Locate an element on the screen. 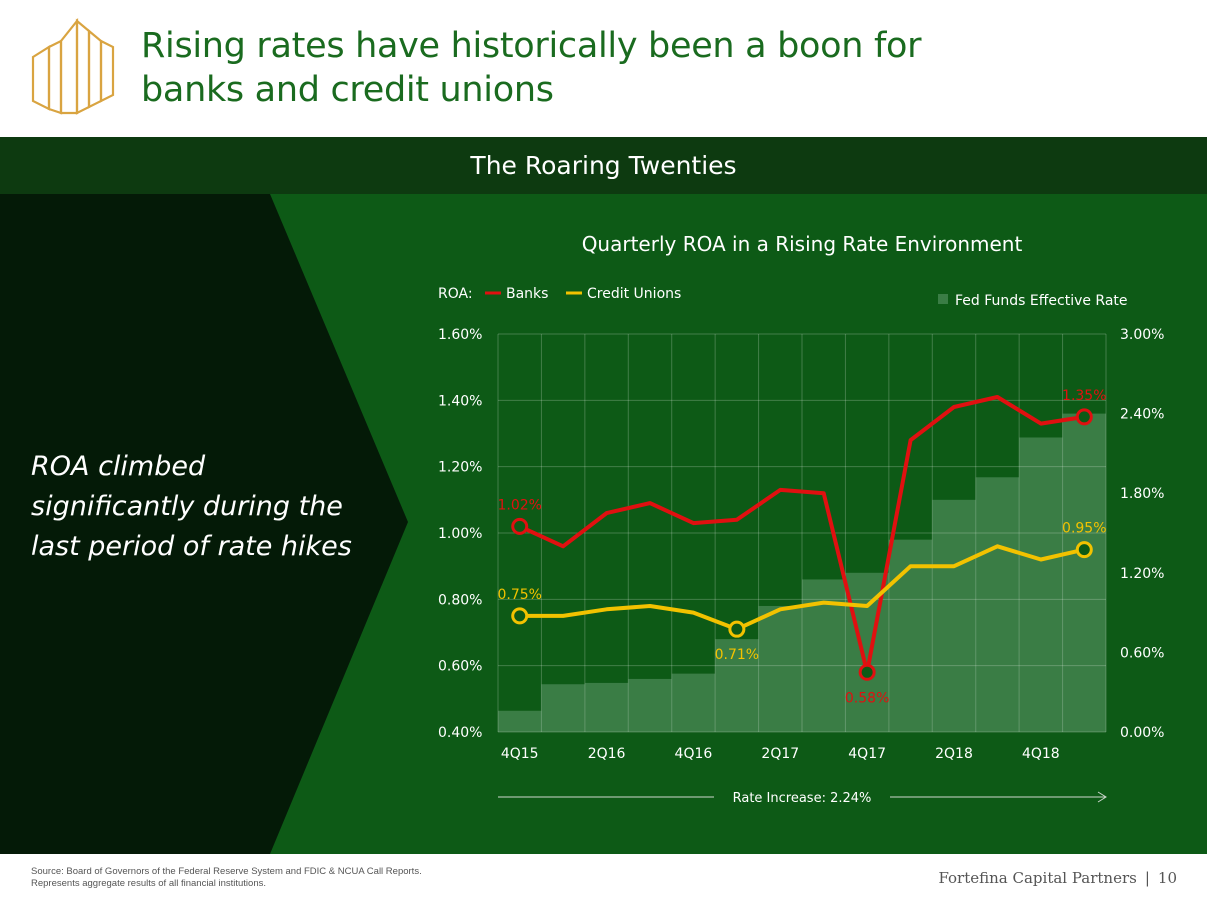  rate-increase-label: Rate Increase: 2.24% is located at coordinates (802, 798).